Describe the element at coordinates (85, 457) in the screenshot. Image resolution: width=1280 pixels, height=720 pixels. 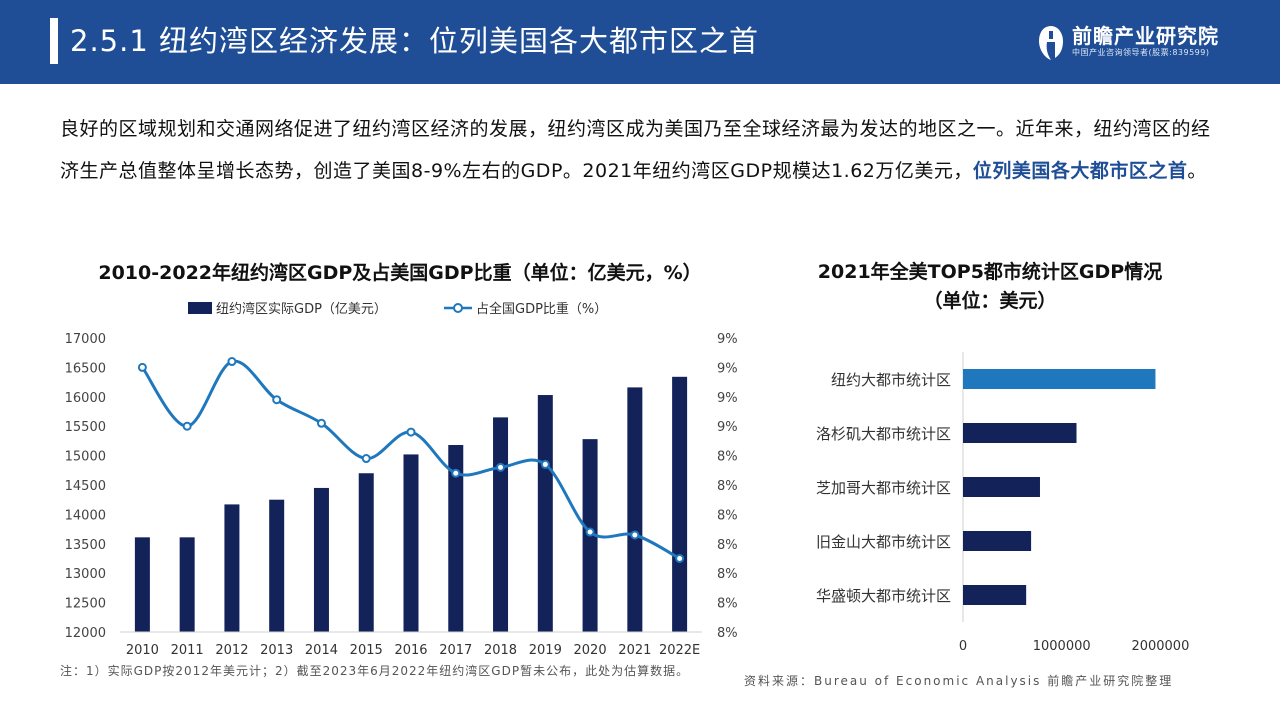
I see `left-axis-tick: 15000` at that location.